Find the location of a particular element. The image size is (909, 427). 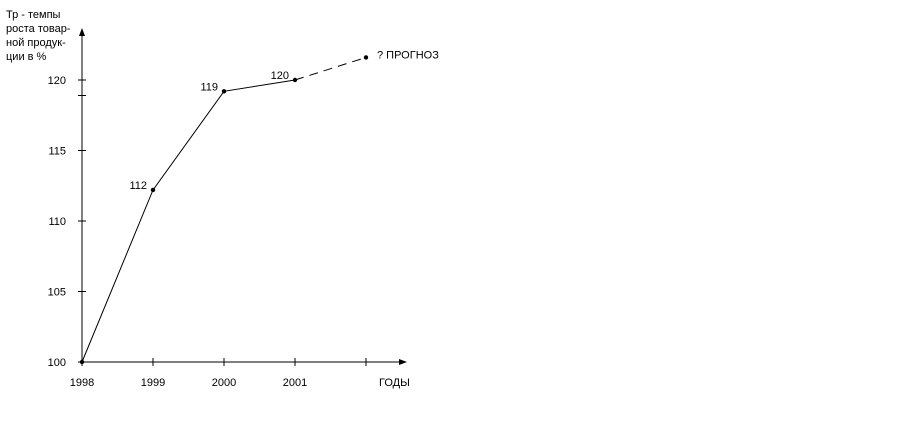

y-tick-label: 105 is located at coordinates (57, 293).